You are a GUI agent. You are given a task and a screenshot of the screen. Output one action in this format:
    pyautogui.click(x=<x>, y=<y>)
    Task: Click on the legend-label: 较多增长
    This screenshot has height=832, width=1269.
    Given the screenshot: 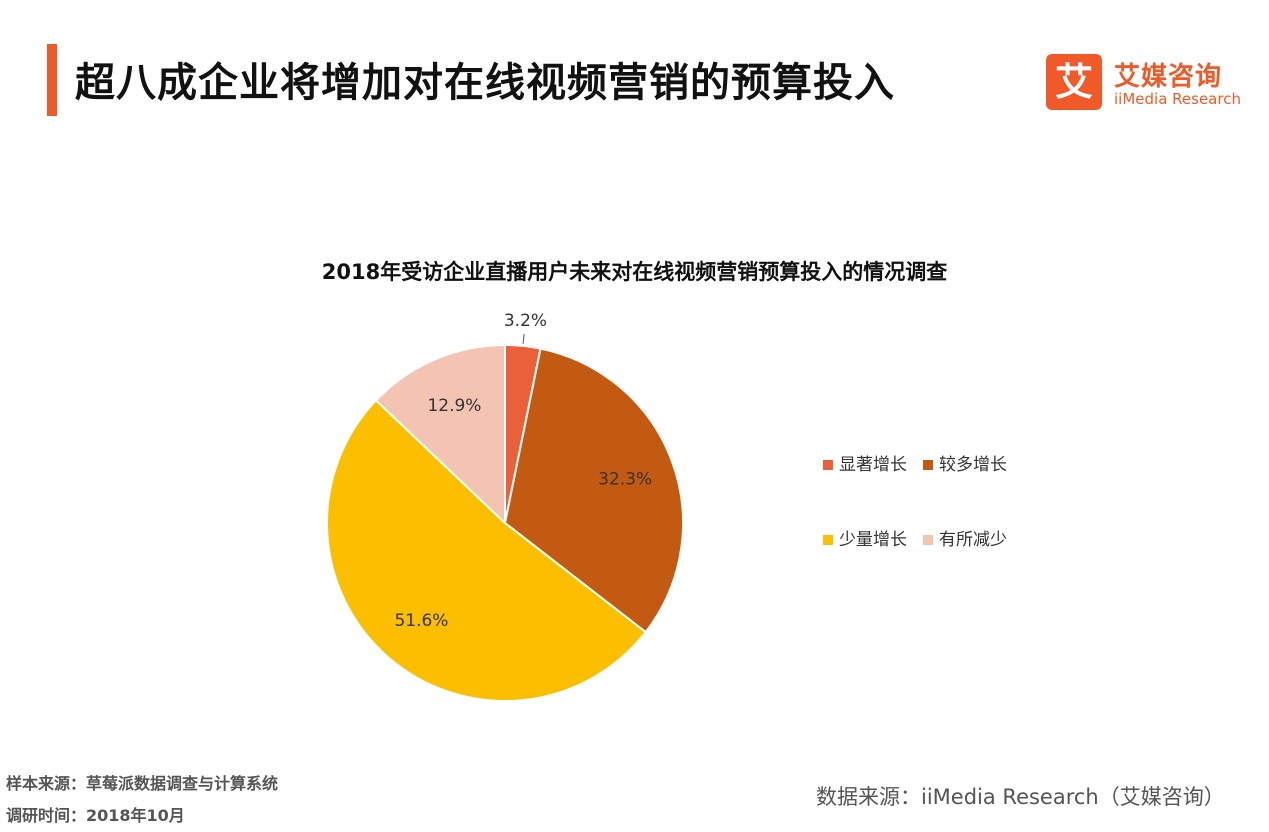 What is the action you would take?
    pyautogui.click(x=973, y=465)
    